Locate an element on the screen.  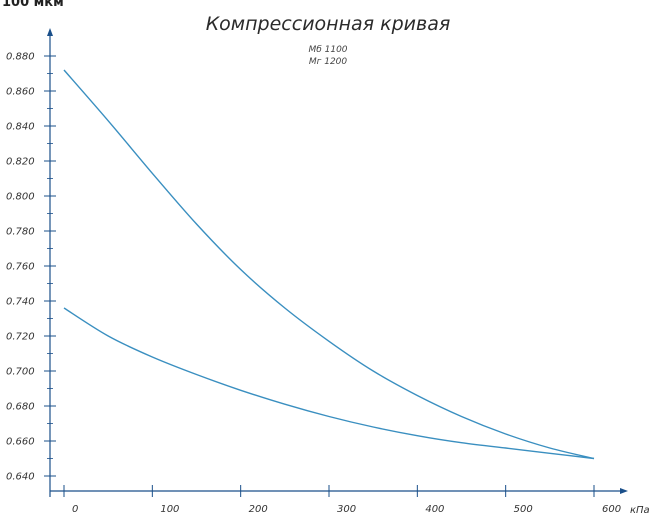
y-tick-label: 0.740 is located at coordinates (20, 302).